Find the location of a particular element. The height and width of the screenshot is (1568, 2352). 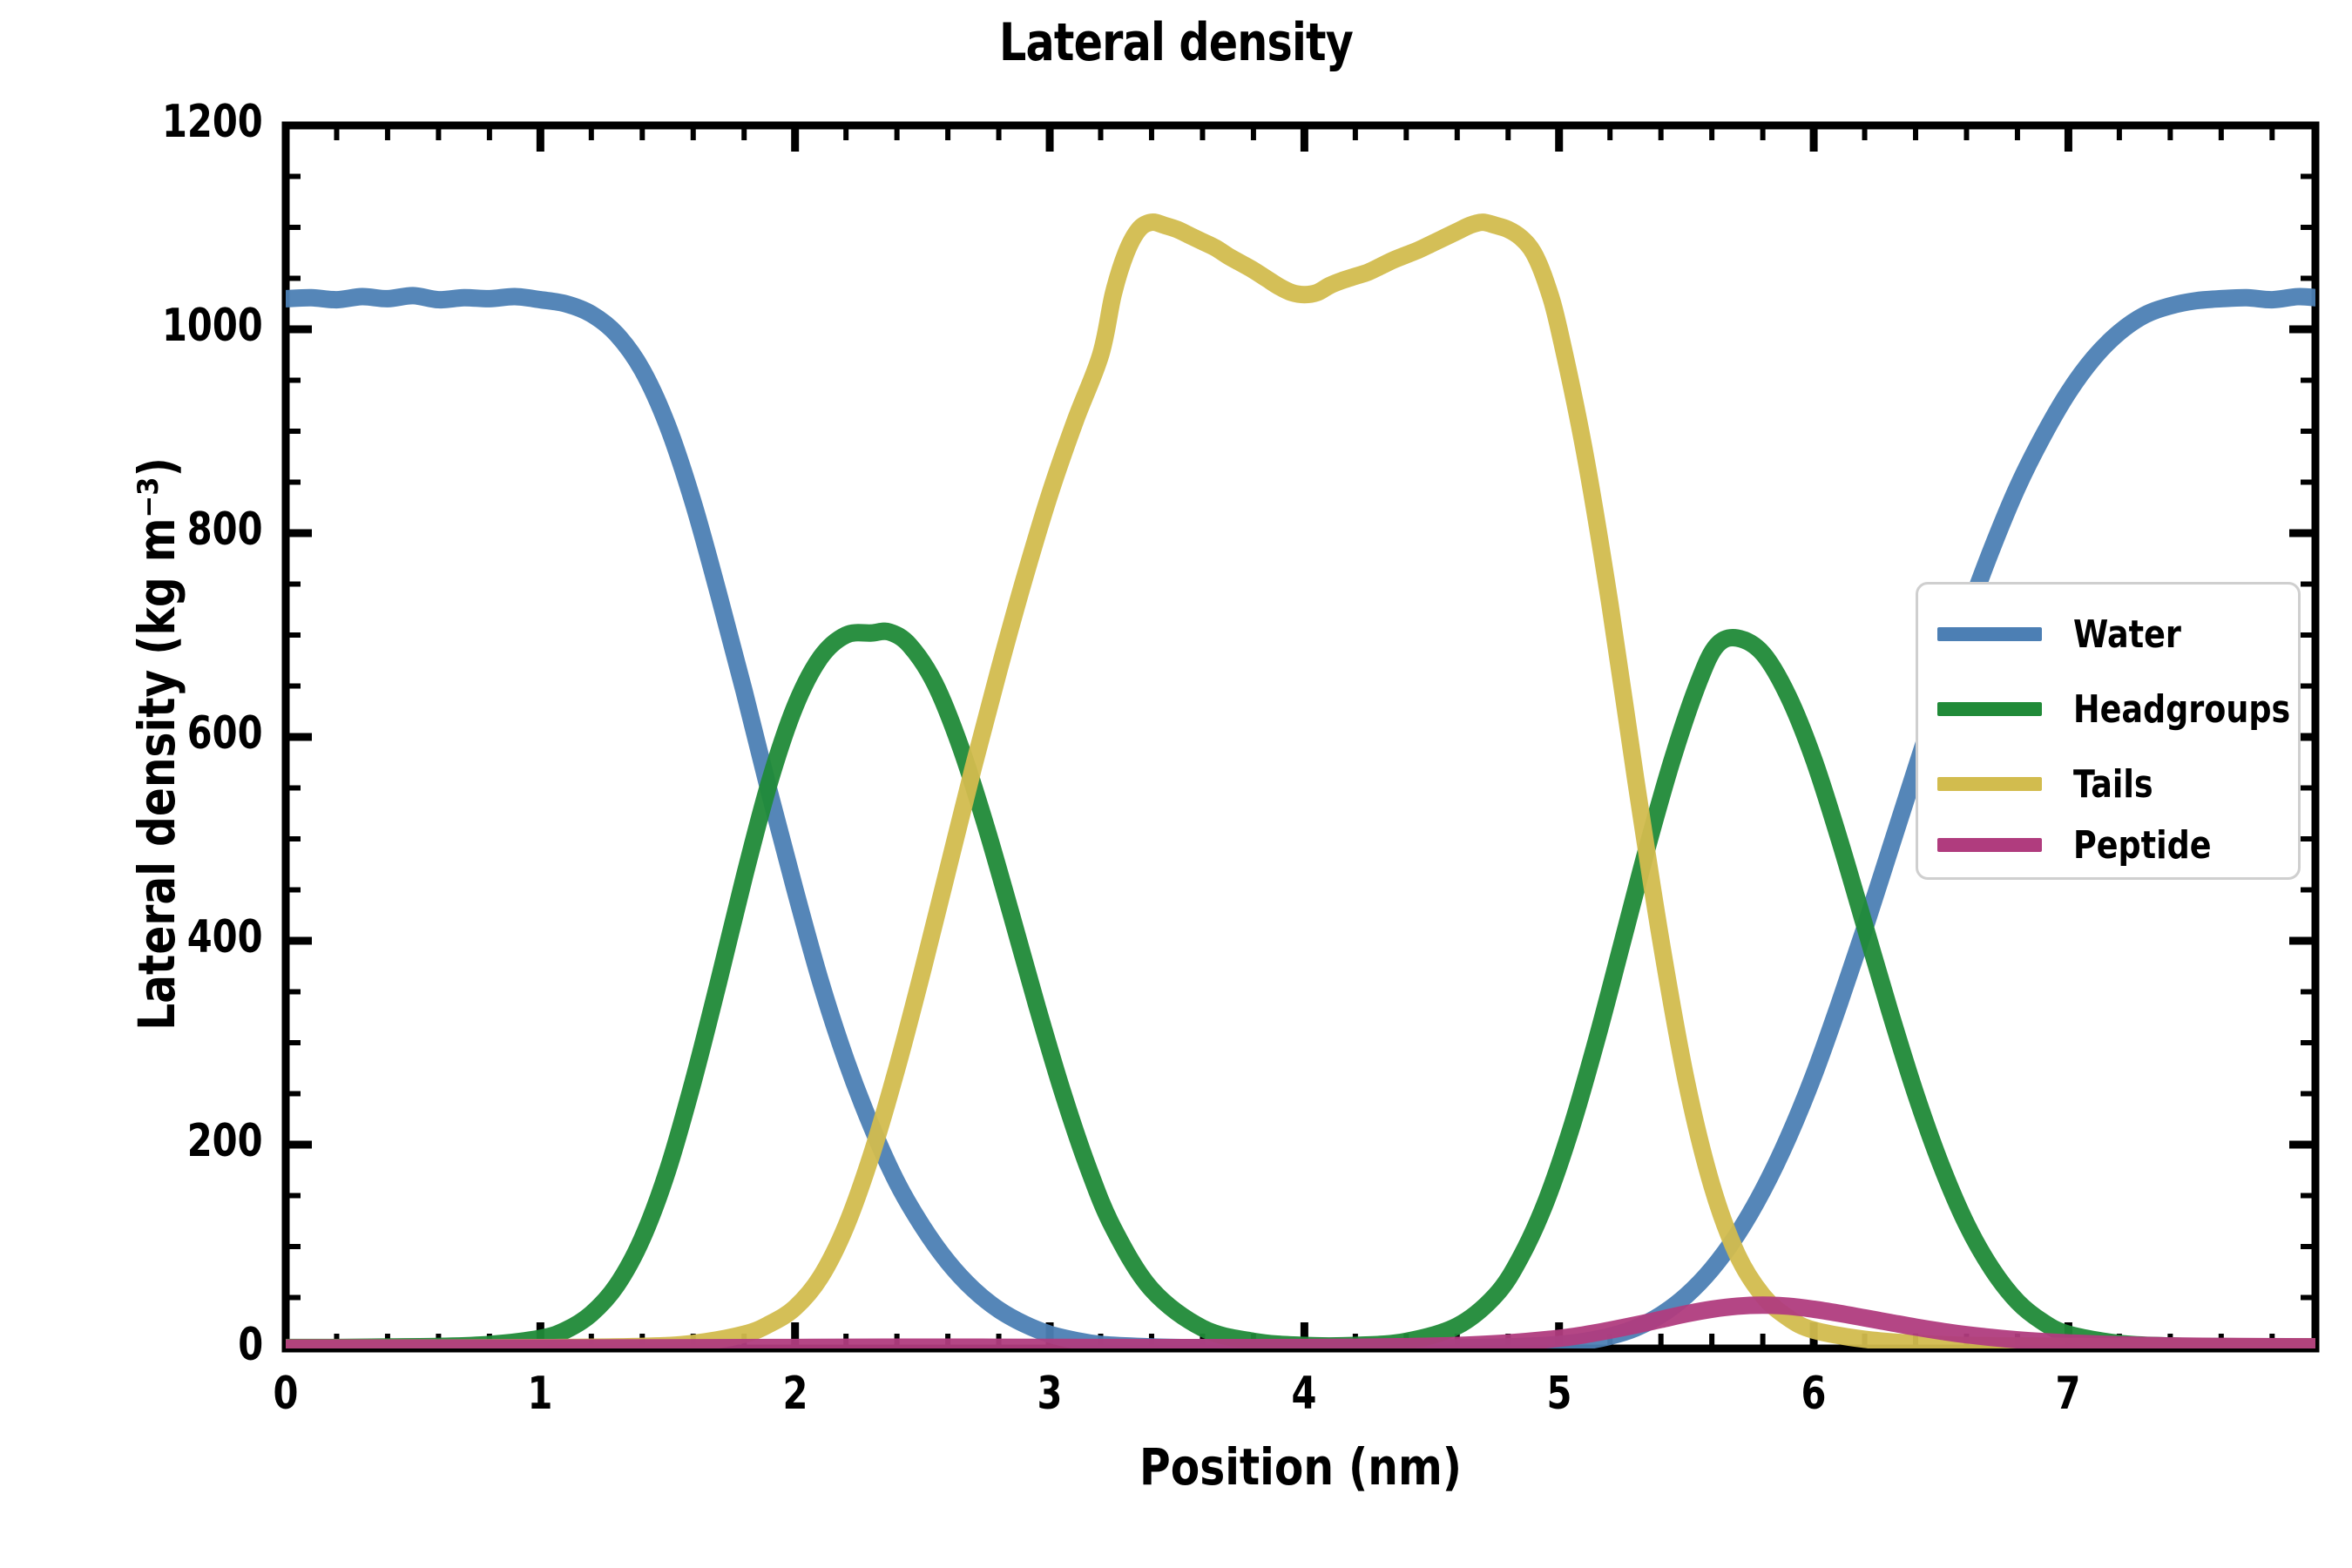

y-tick-label: 1000 is located at coordinates (212, 326).